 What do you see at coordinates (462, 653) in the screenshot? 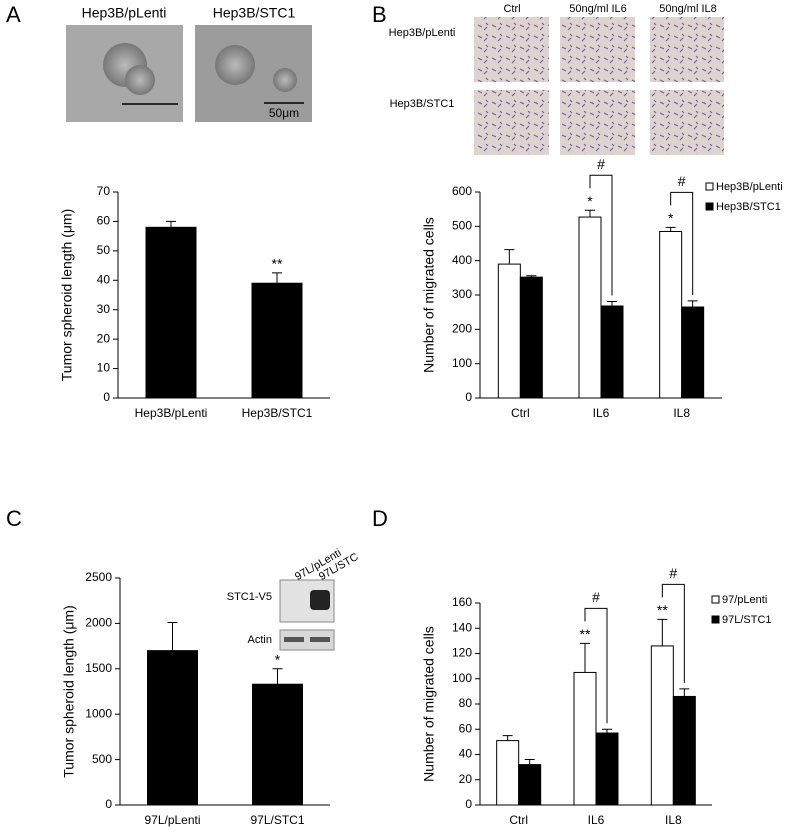
I see `y-tick-label: 120` at bounding box center [462, 653].